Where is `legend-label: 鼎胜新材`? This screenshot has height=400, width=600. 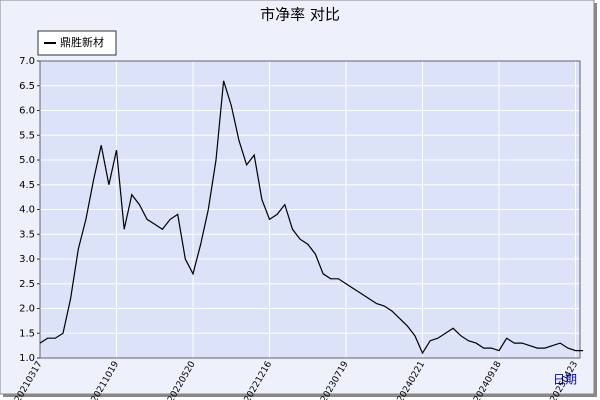 legend-label: 鼎胜新材 is located at coordinates (82, 42).